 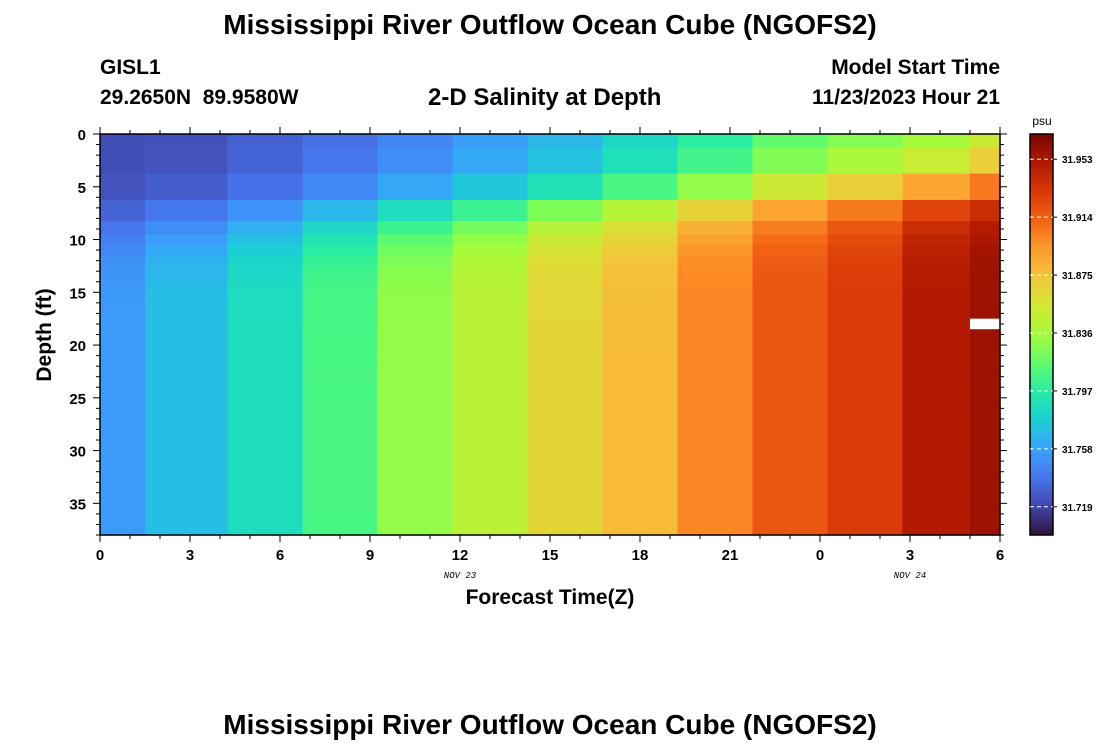 I want to click on y-tick-label: 10, so click(x=77, y=241).